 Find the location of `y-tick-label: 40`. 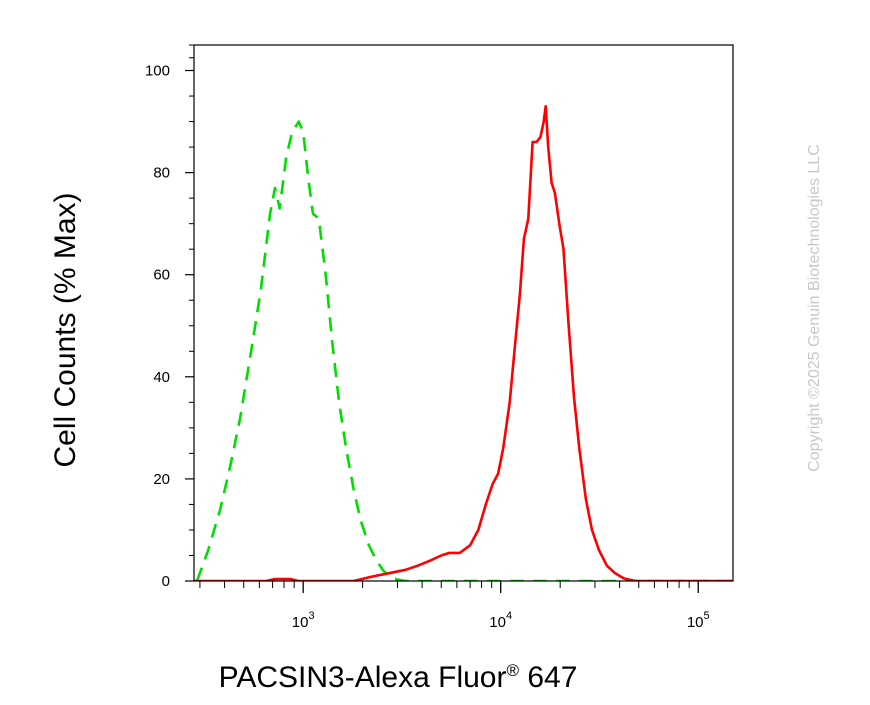

y-tick-label: 40 is located at coordinates (161, 377).